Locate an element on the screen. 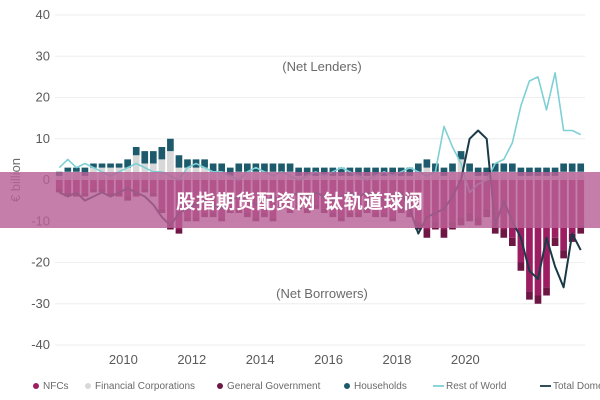  x-axis-ticks: 2010 2012 2014 2016 2018 2020 is located at coordinates (294, 359).